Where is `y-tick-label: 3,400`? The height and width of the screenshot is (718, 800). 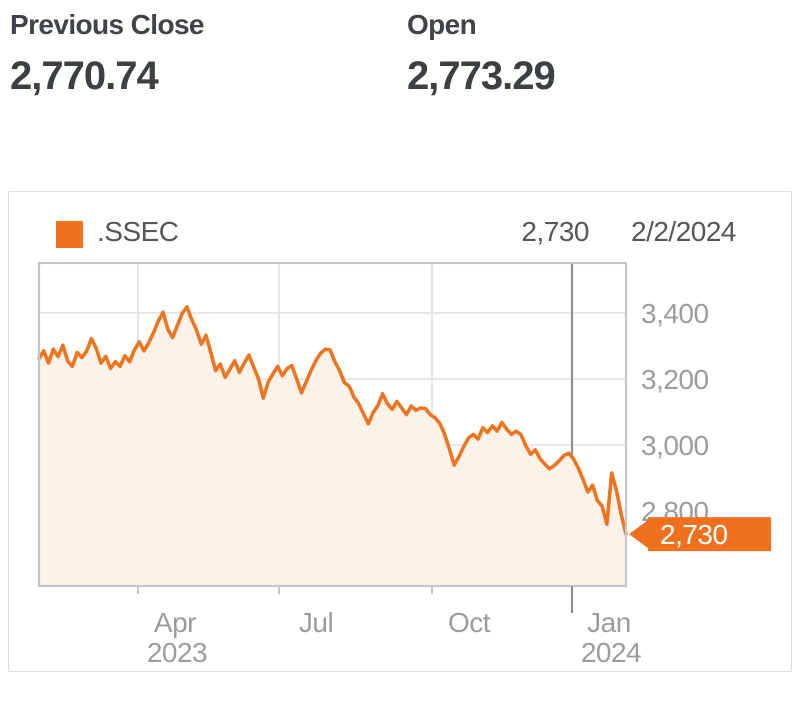
y-tick-label: 3,400 is located at coordinates (675, 313).